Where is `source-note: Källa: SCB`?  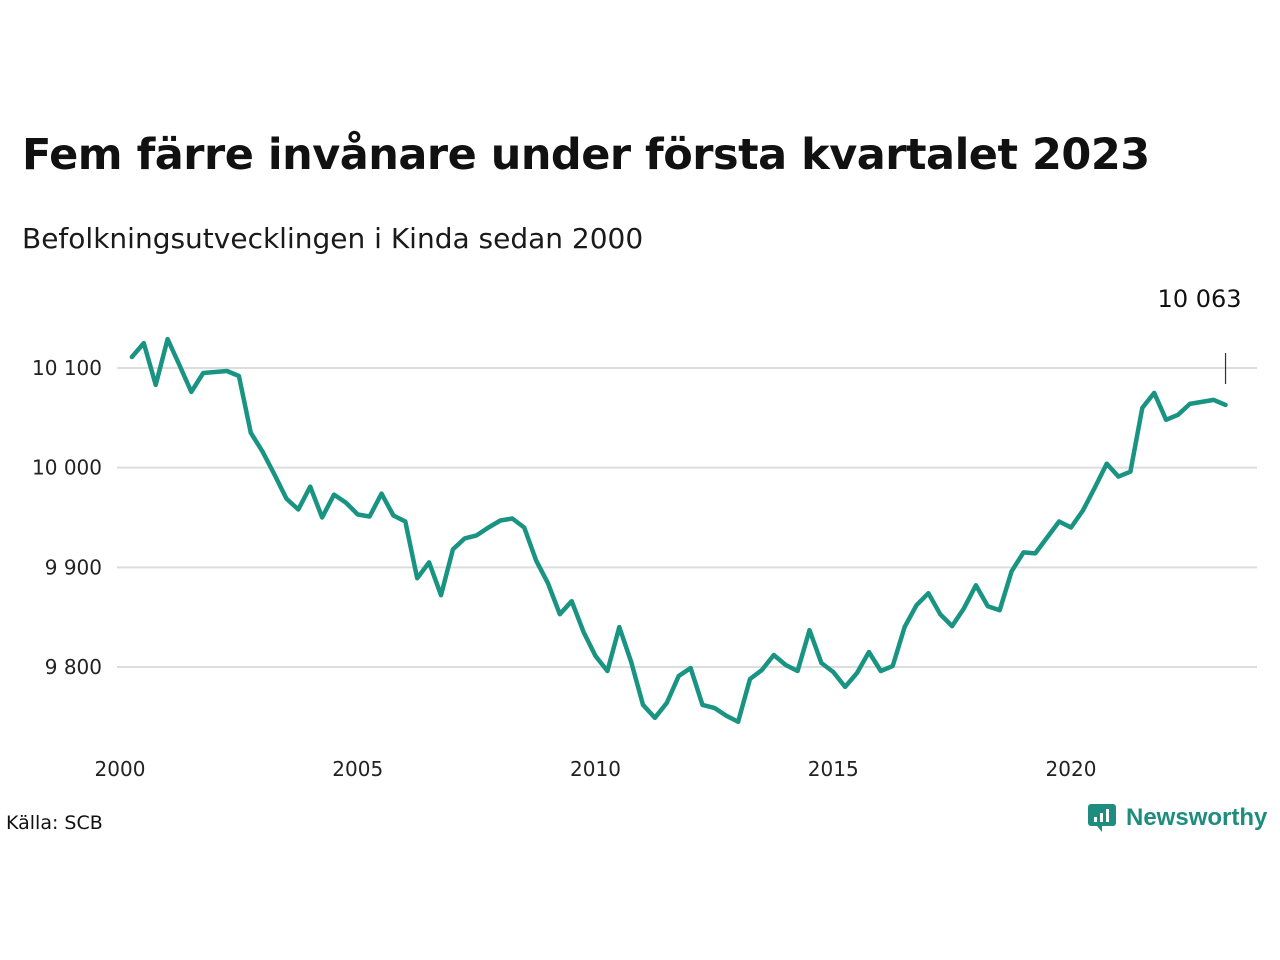
source-note: Källa: SCB is located at coordinates (54, 823).